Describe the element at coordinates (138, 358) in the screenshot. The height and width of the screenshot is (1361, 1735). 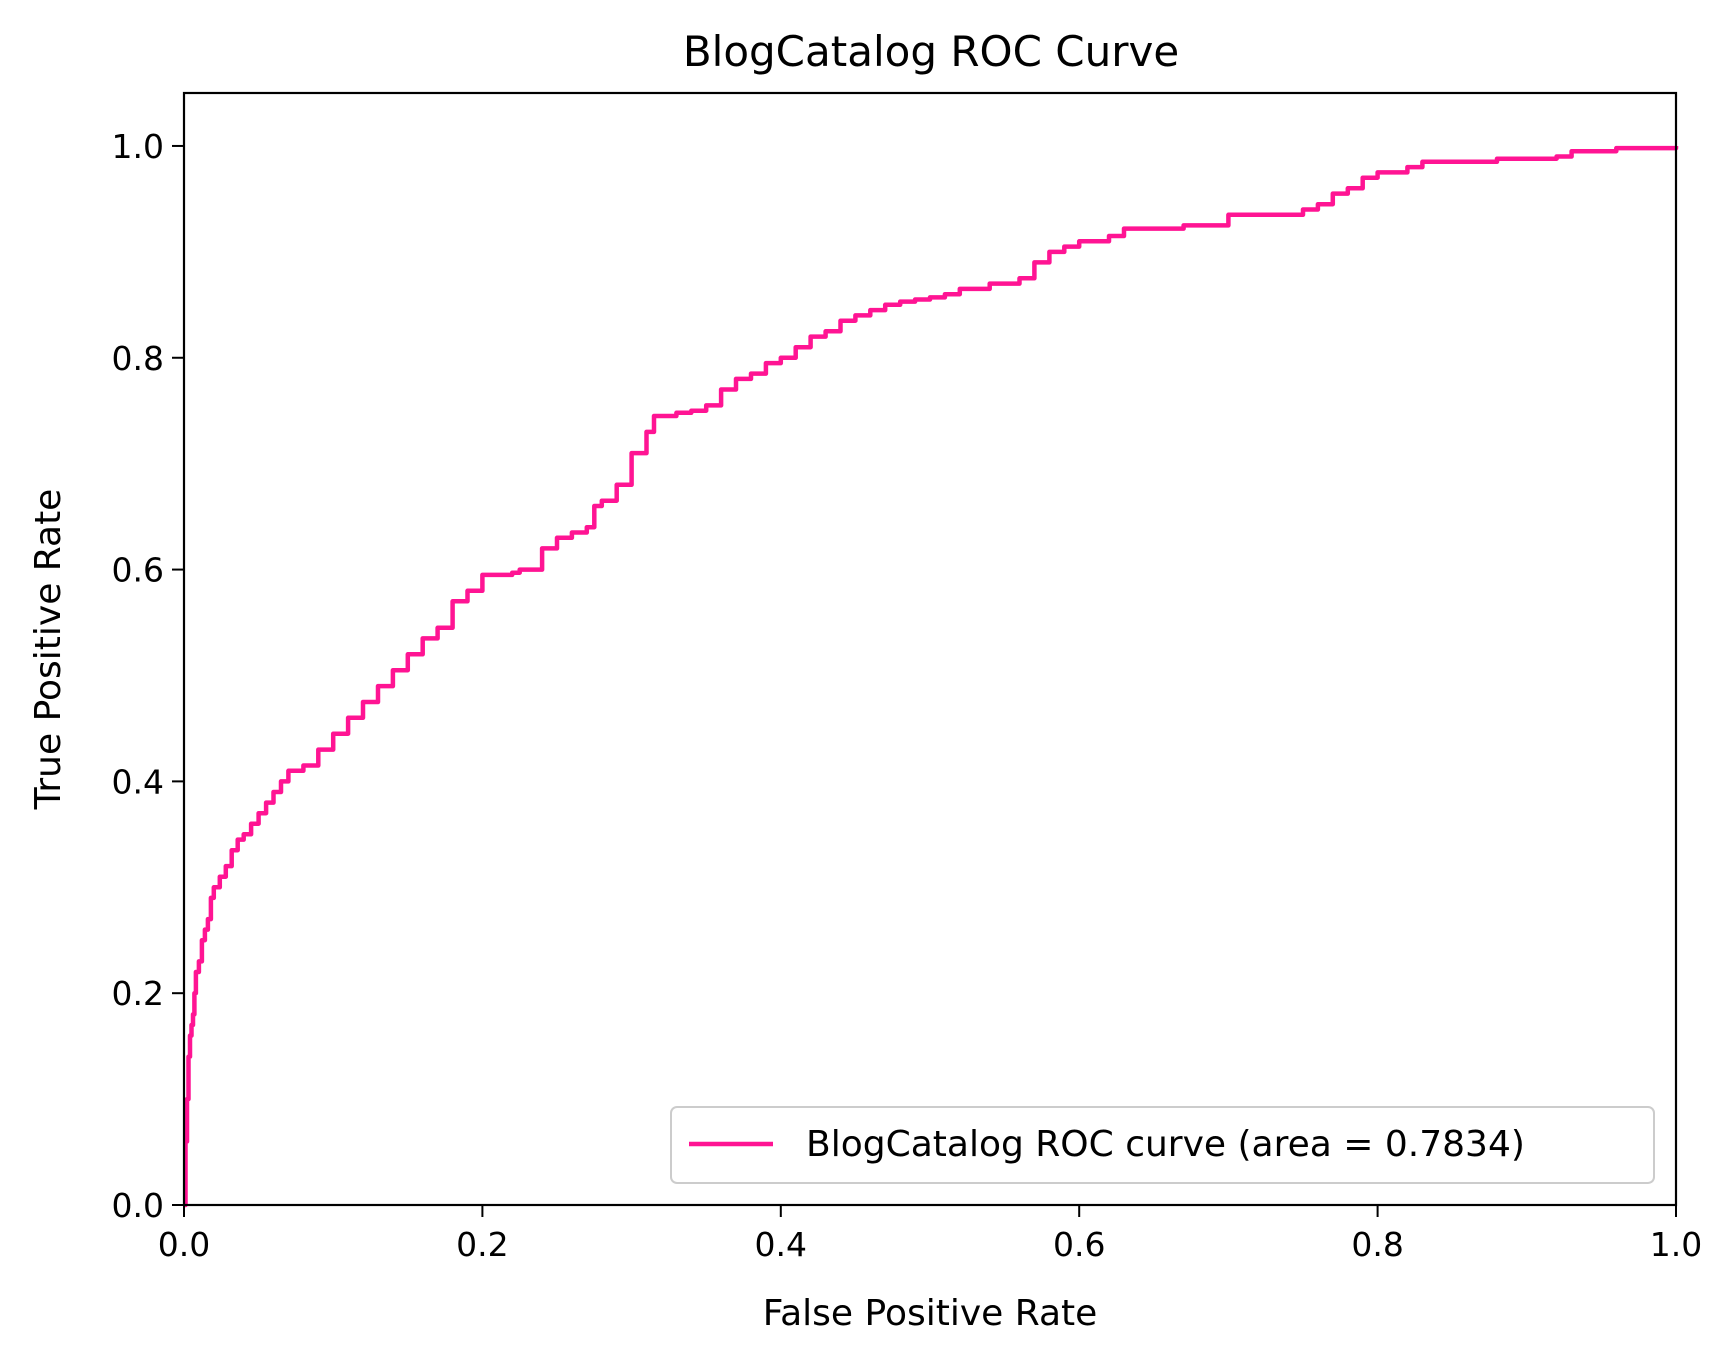
I see `y-tick-label: 0.8` at that location.